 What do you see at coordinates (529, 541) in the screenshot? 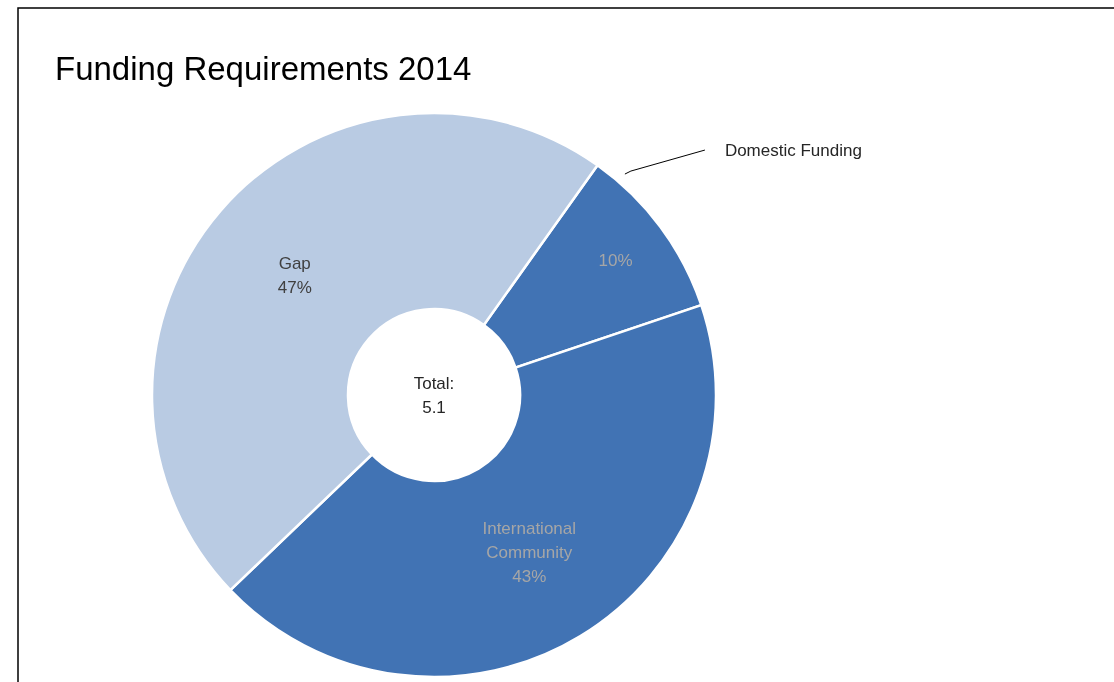
I see `slice-label: International Community` at bounding box center [529, 541].